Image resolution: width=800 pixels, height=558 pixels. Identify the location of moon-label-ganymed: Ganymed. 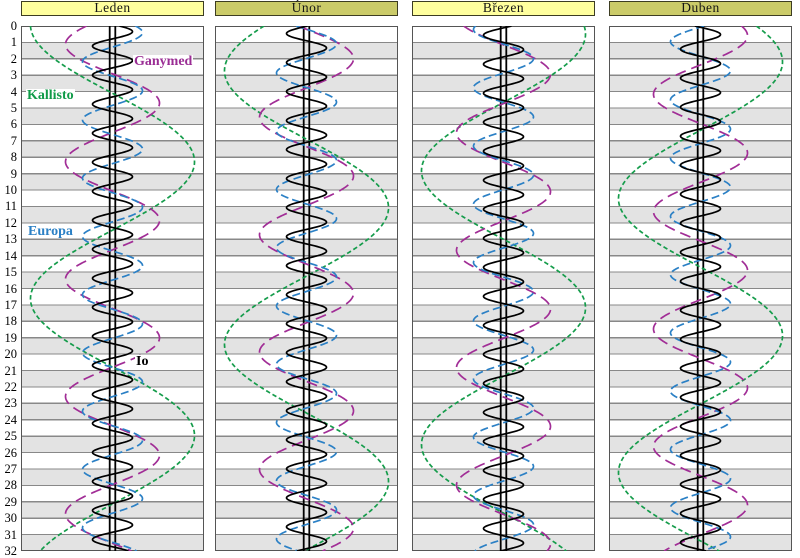
(163, 61).